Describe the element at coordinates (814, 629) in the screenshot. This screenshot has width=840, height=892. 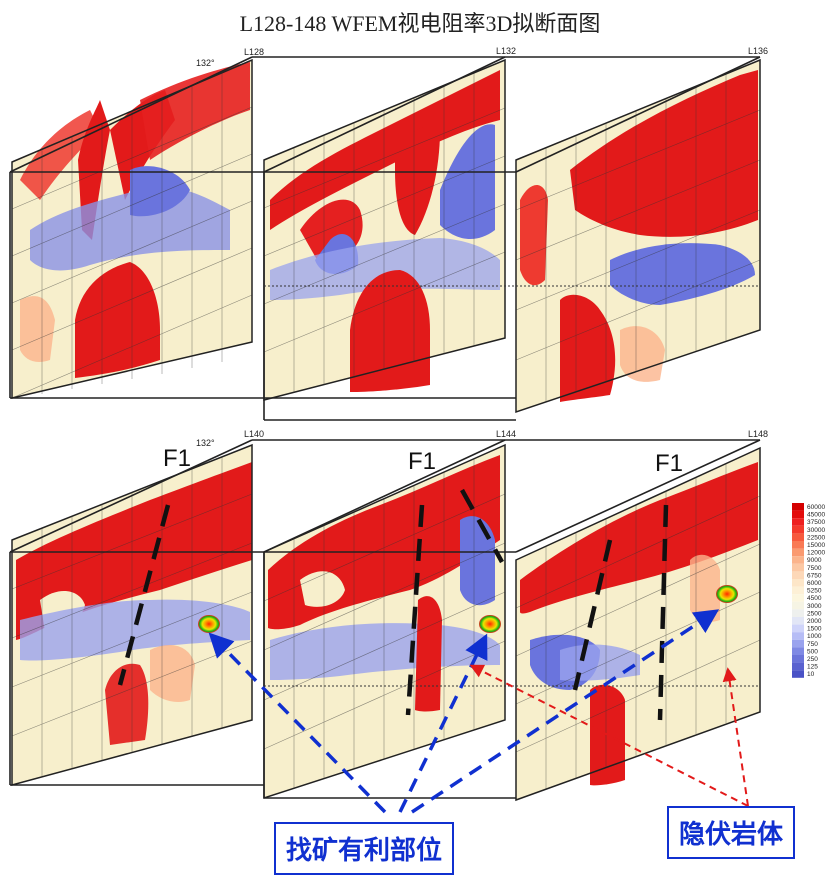
I see `colorbar-tick-label: 1500` at that location.